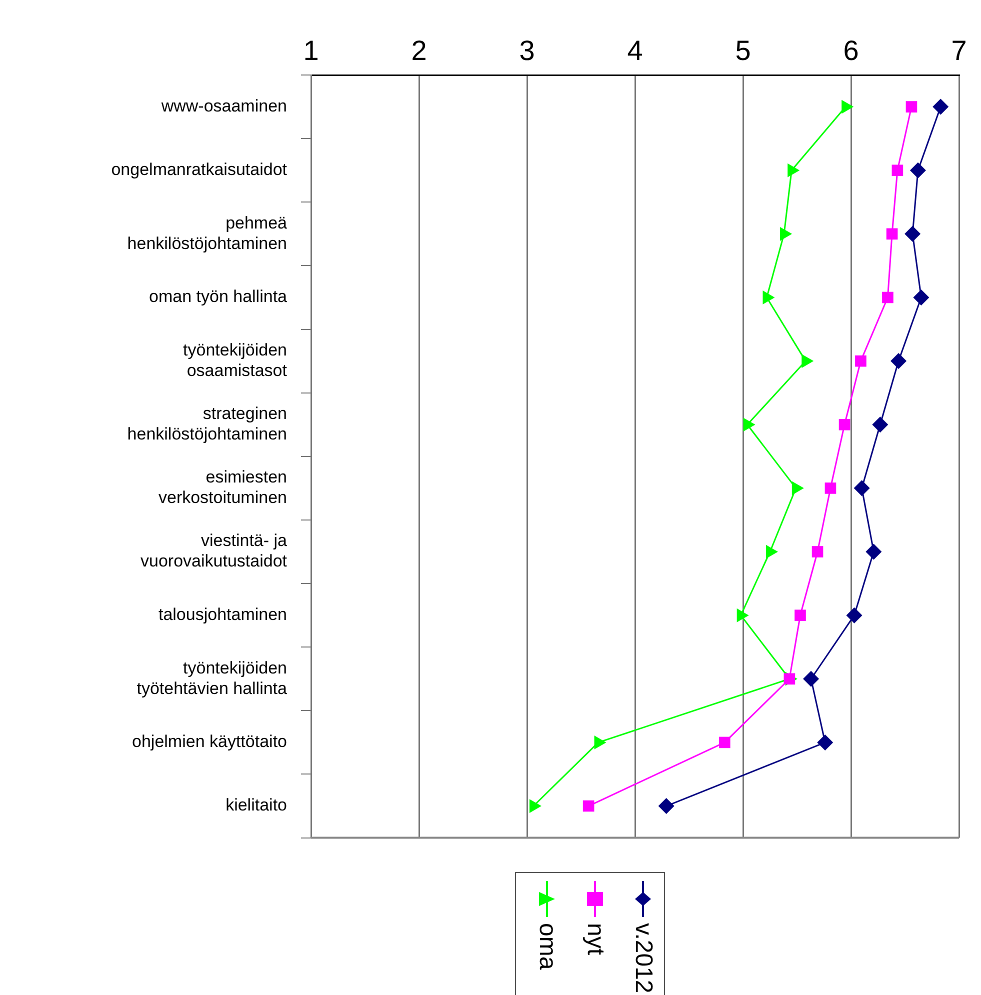  Describe the element at coordinates (222, 488) in the screenshot. I see `y-tick-label: esimiesten verkostoituminen` at that location.